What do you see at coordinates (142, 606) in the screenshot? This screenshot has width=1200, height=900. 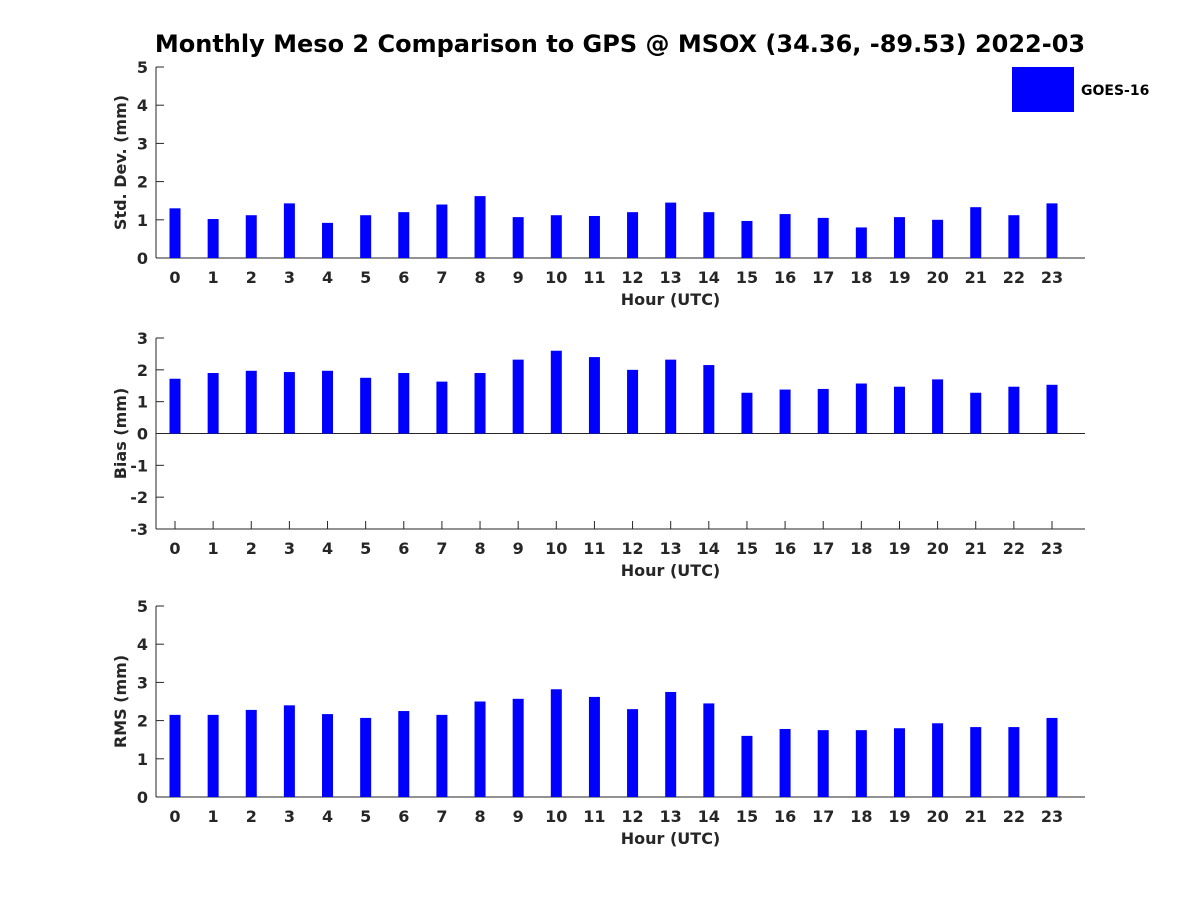 I see `y-tick-label: 5` at bounding box center [142, 606].